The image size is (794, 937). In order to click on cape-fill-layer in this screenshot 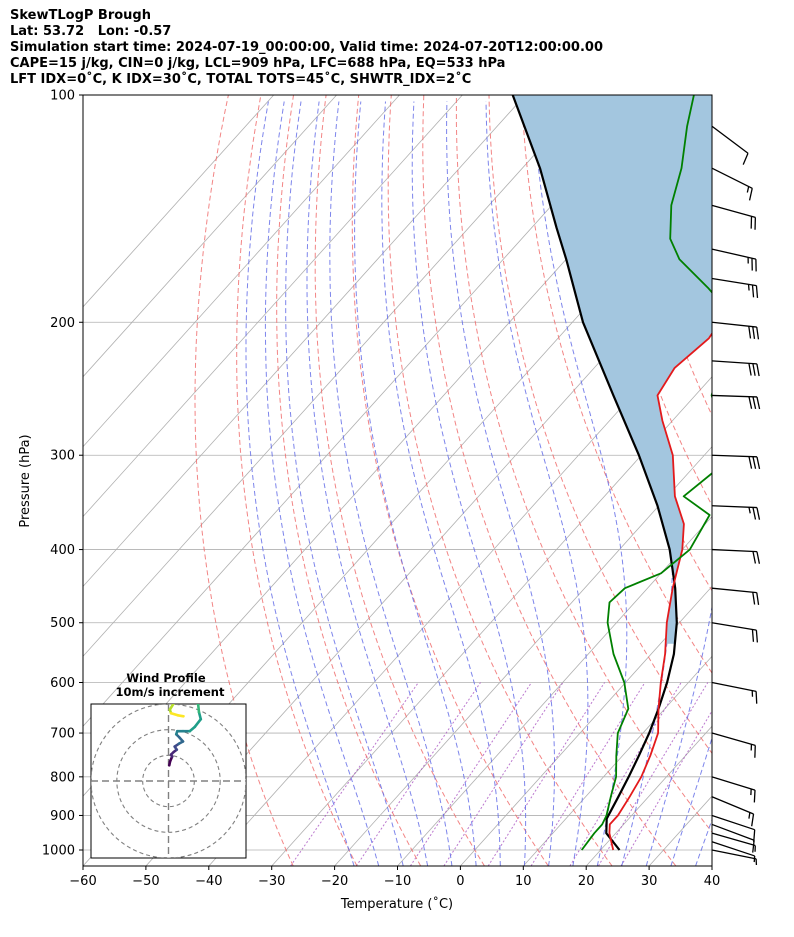, I will do `click(612, 369)`.